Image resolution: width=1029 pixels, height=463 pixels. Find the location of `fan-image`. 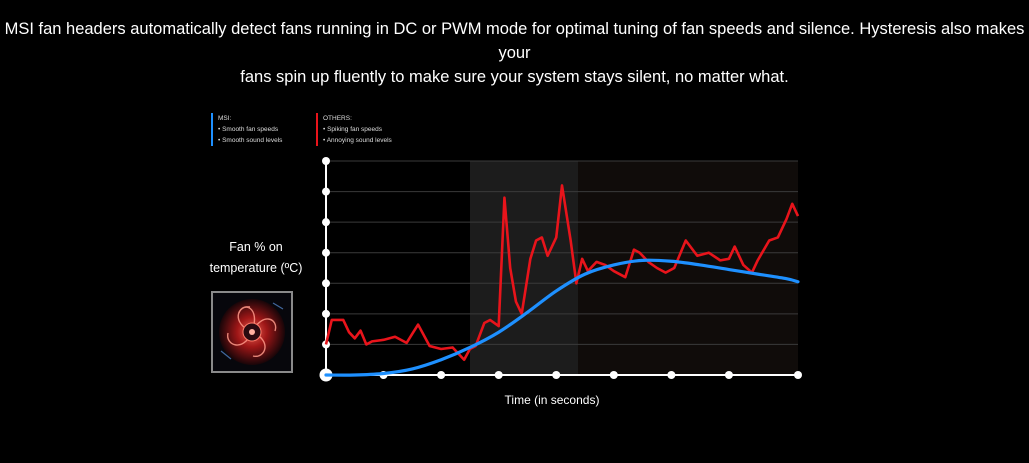

fan-image is located at coordinates (252, 332).